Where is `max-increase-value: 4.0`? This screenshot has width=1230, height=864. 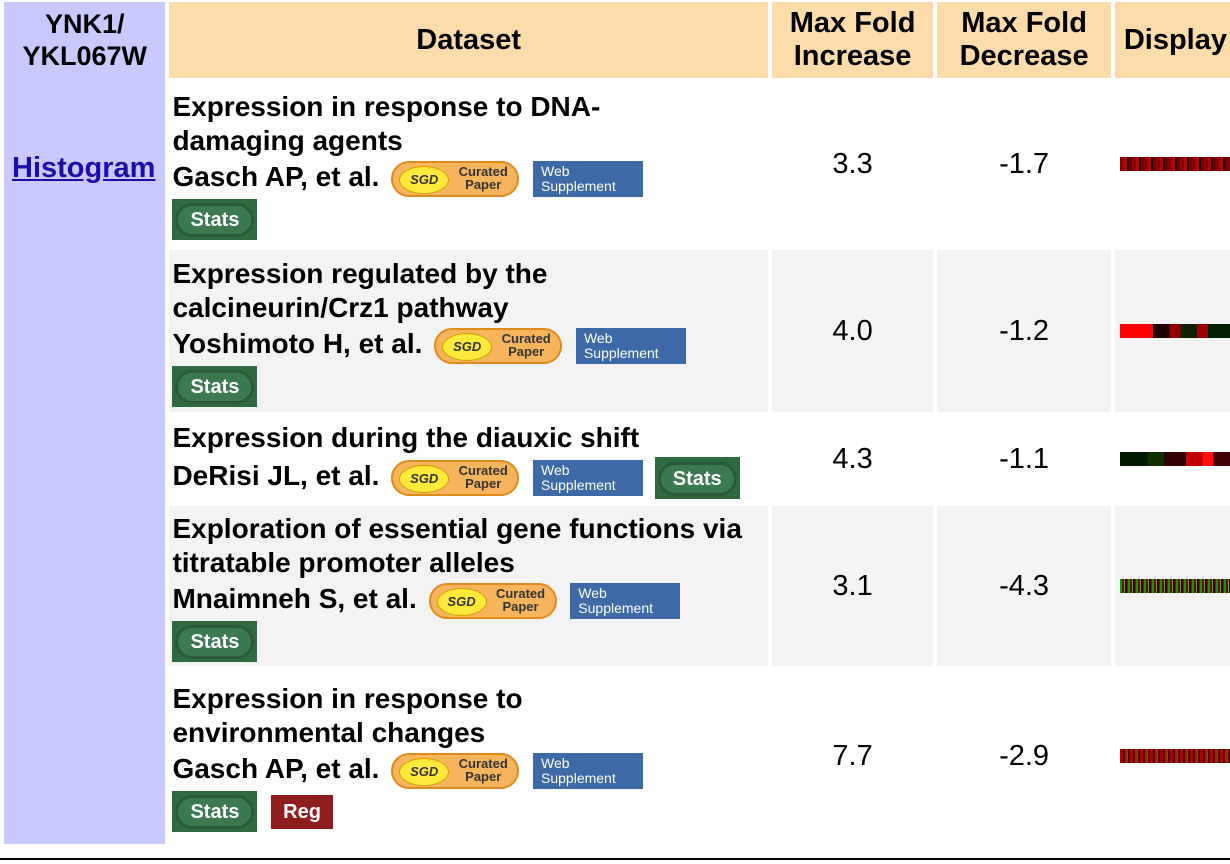
max-increase-value: 4.0 is located at coordinates (852, 331).